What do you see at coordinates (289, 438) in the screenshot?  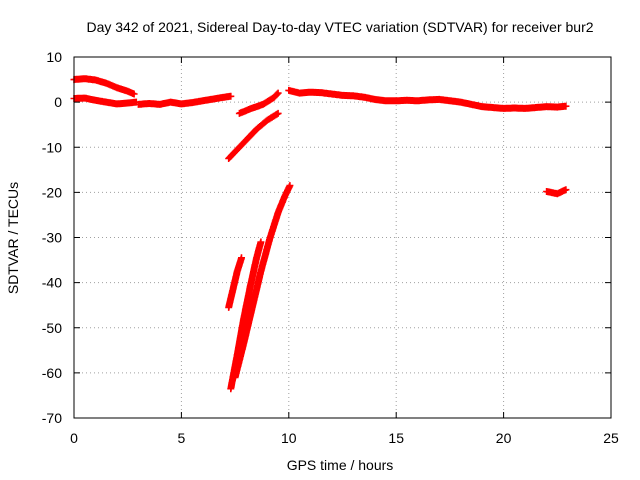 I see `x-tick-label: 10` at bounding box center [289, 438].